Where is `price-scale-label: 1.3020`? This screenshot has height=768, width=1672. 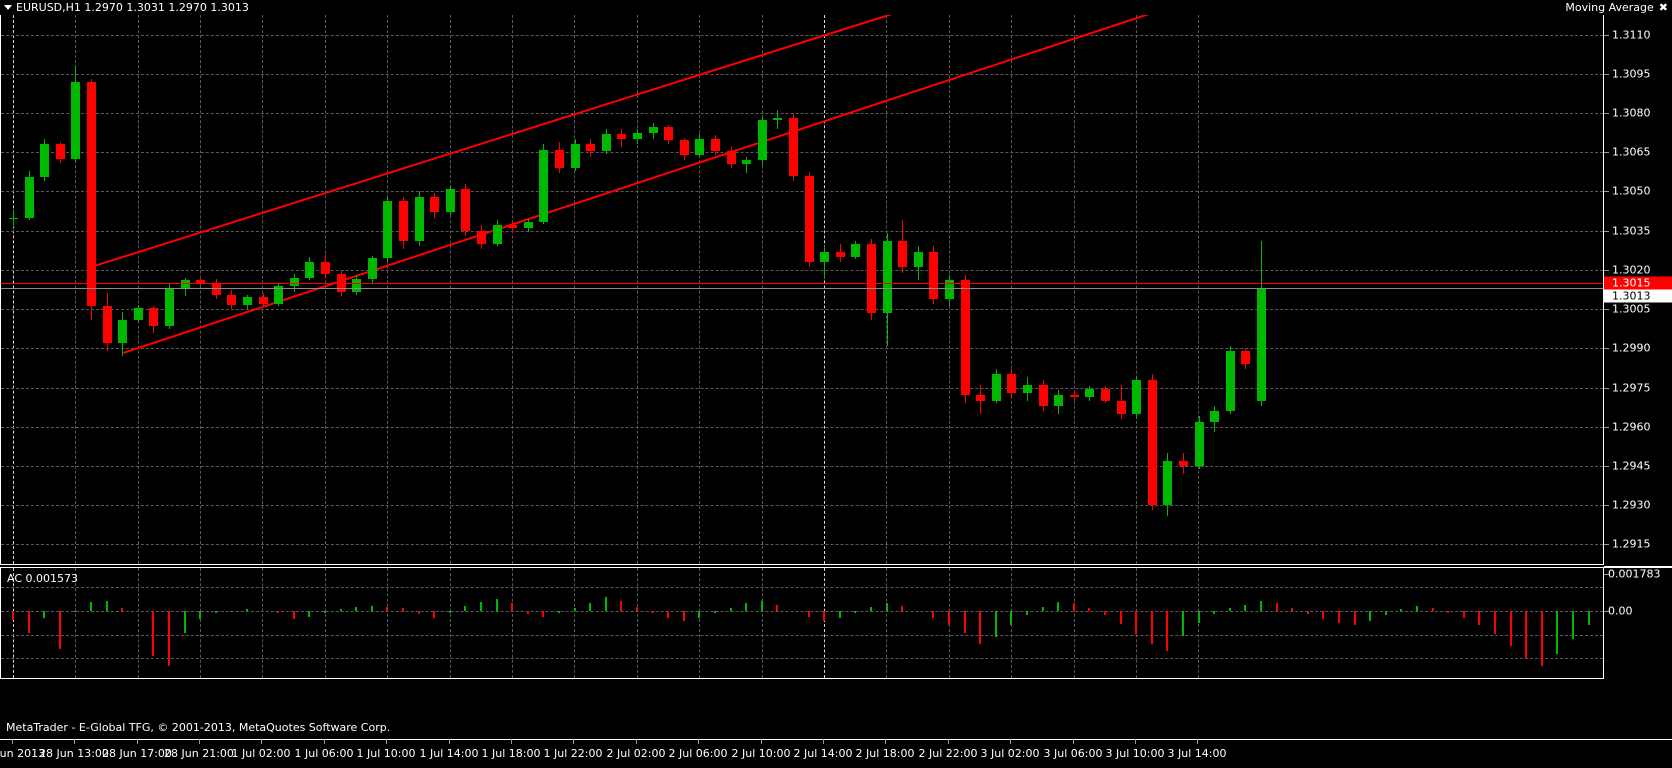
price-scale-label: 1.3020 is located at coordinates (1631, 270).